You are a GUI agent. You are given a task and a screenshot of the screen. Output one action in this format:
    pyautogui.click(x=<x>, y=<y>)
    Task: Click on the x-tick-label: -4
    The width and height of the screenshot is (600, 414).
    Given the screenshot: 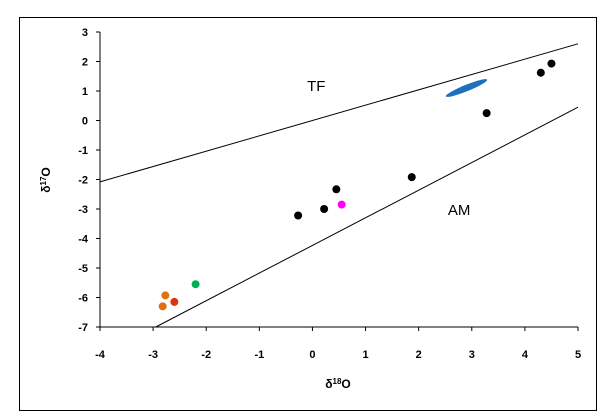 What is the action you would take?
    pyautogui.click(x=100, y=355)
    